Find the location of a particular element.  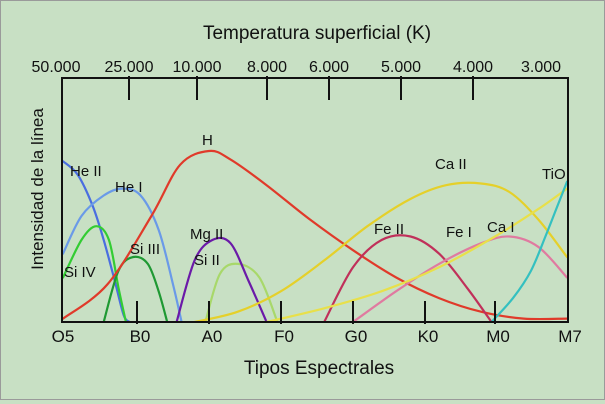

bottom-tick-label: O5 is located at coordinates (63, 336).